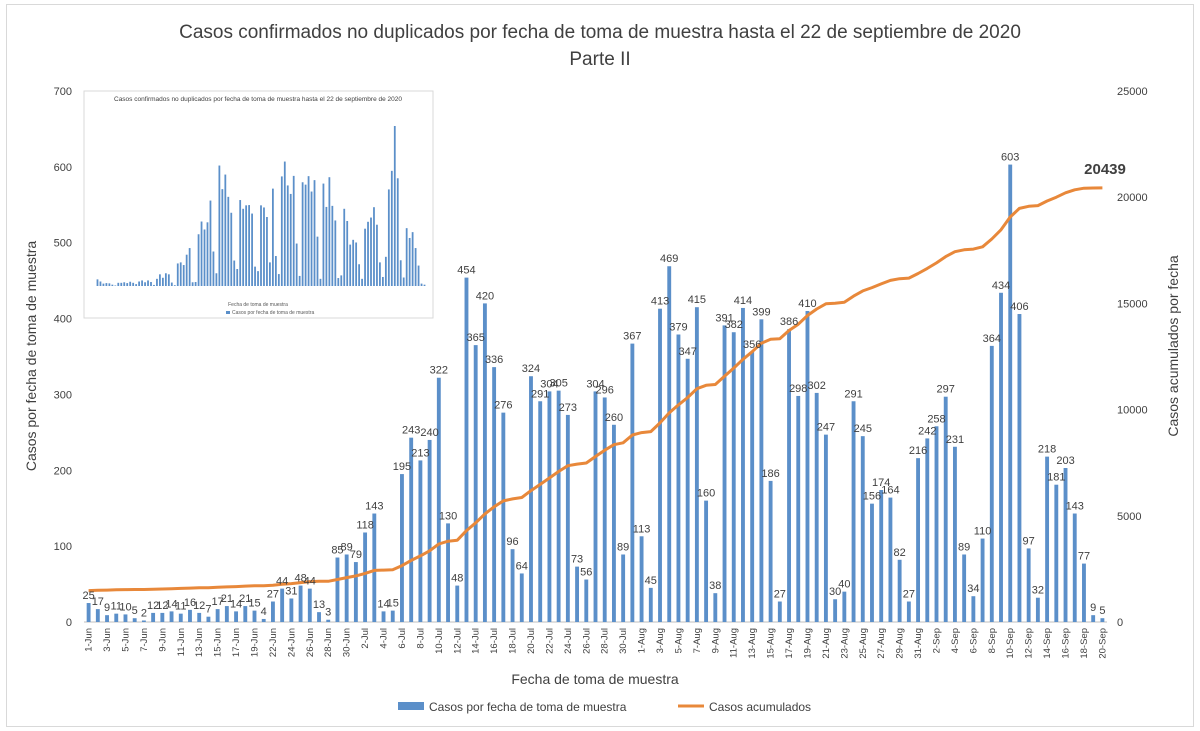 The height and width of the screenshot is (731, 1200). I want to click on y2-tick-label: 20000, so click(1132, 198).